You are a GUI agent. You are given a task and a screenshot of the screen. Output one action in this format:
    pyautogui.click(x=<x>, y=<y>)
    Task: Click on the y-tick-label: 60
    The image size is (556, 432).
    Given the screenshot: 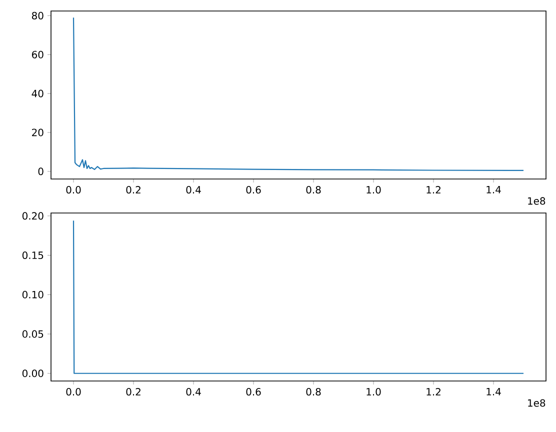 What is the action you would take?
    pyautogui.click(x=38, y=54)
    